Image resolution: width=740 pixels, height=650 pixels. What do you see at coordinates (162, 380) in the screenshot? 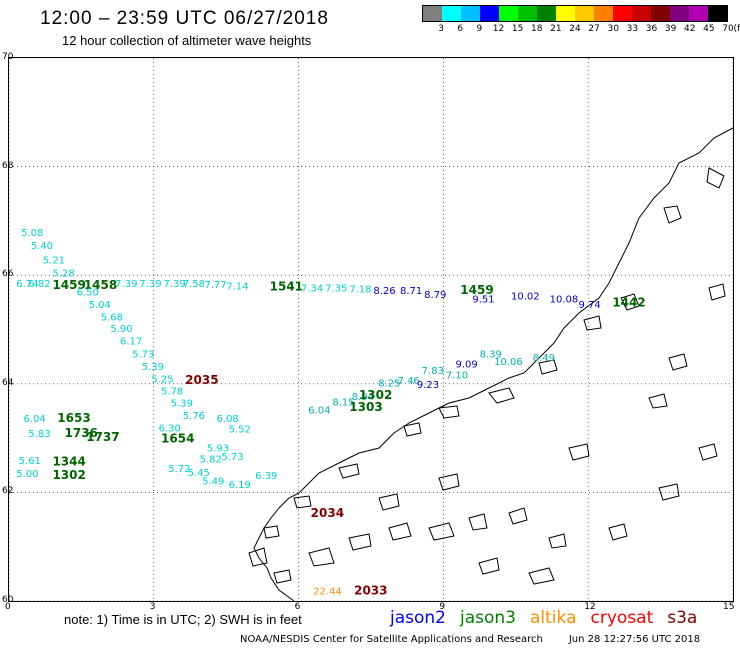
I see `wave-height-label: 5.25` at bounding box center [162, 380].